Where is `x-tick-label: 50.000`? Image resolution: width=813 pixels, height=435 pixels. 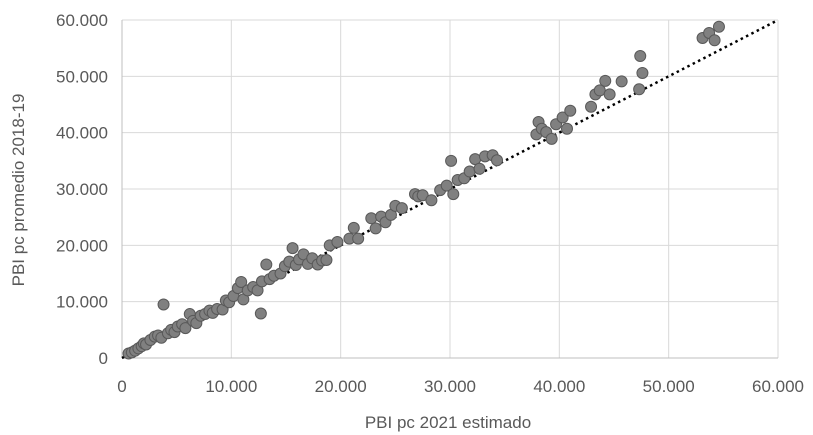
x-tick-label: 50.000 is located at coordinates (669, 386).